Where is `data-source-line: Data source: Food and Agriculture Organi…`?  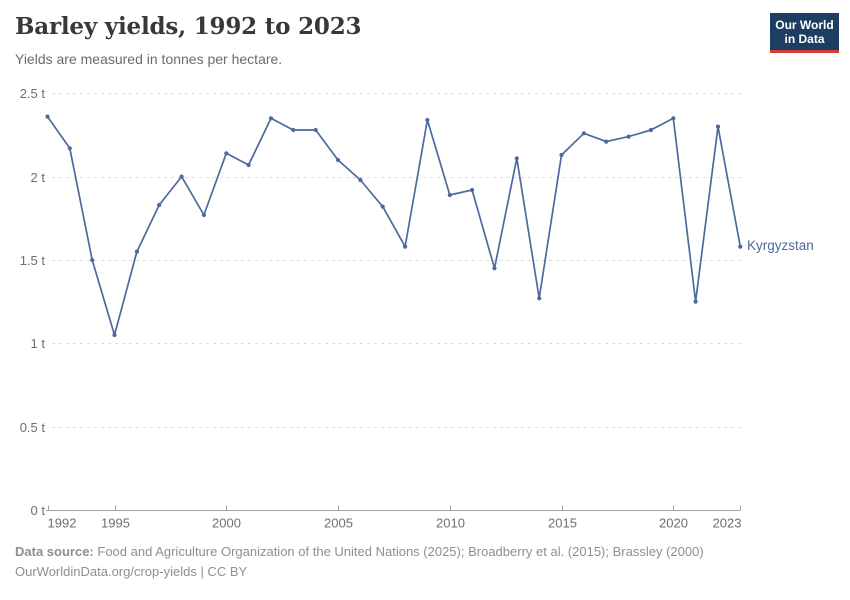
data-source-line: Data source: Food and Agriculture Organi… is located at coordinates (359, 552).